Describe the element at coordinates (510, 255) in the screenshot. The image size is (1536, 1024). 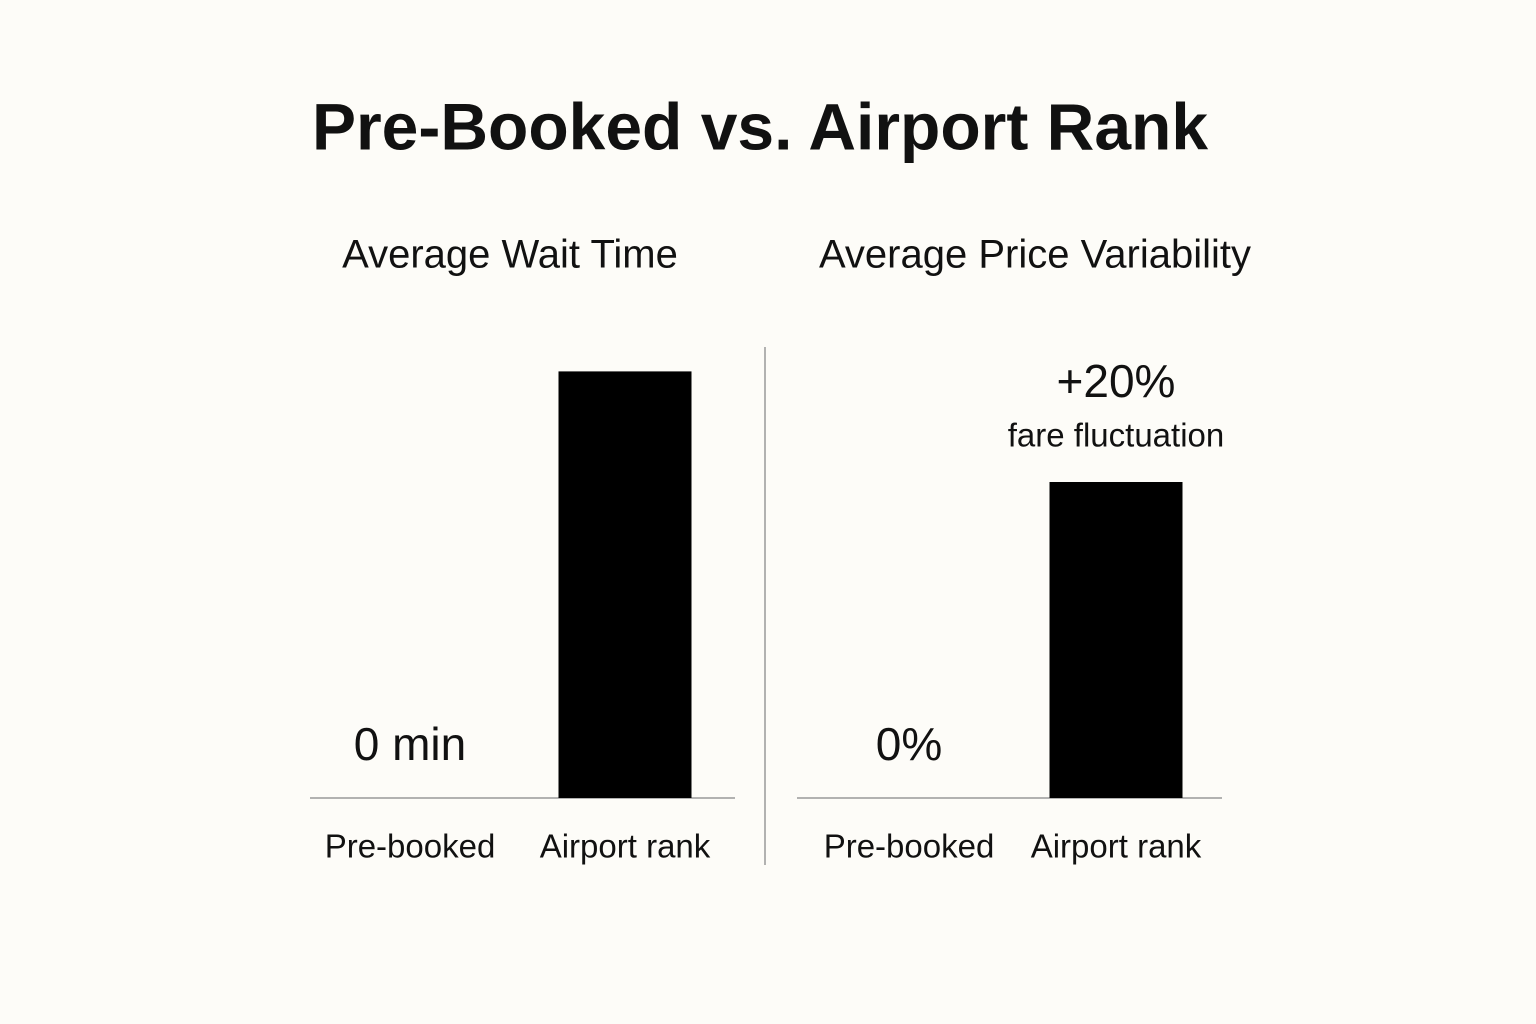
I see `chart-title: Average Wait Time` at that location.